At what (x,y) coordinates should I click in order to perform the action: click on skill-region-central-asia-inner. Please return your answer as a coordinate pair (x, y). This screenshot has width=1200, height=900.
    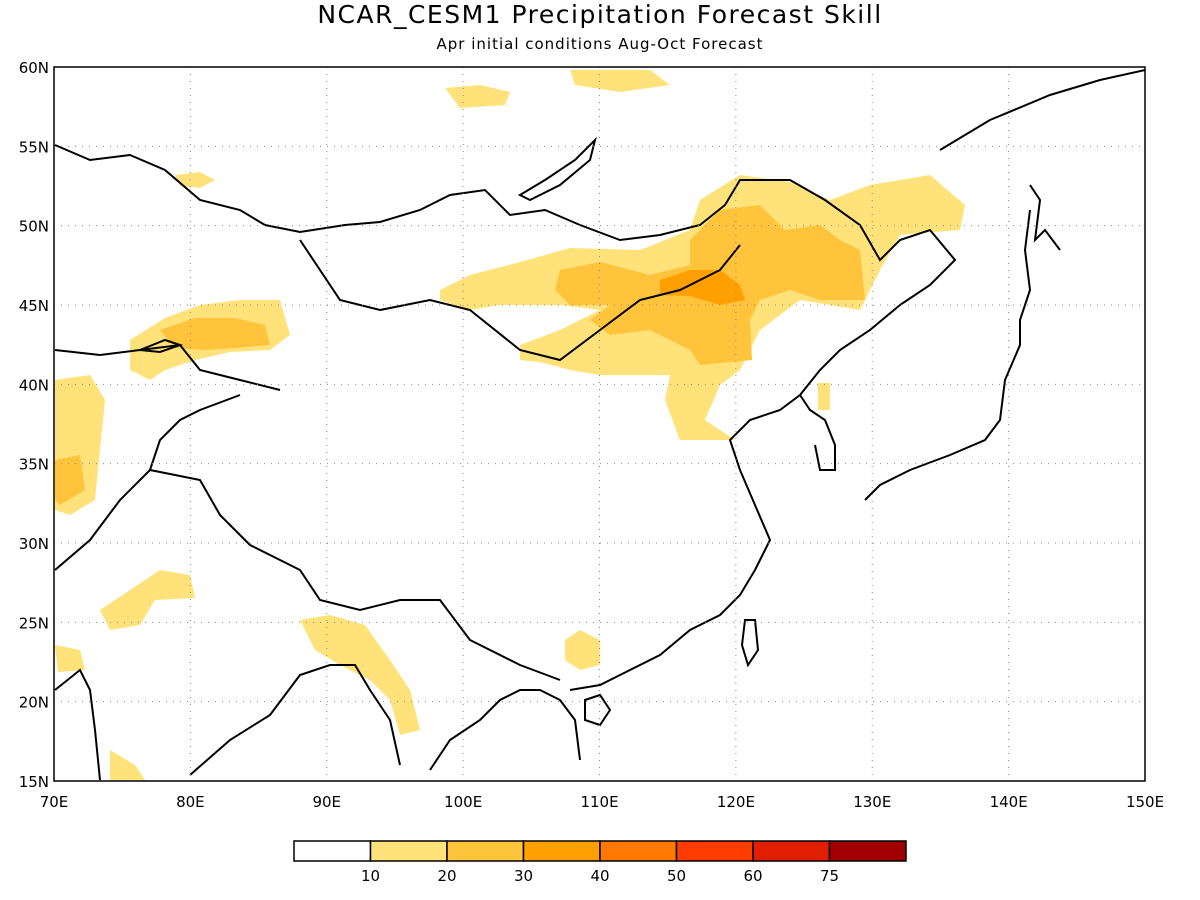
    Looking at the image, I should click on (215, 334).